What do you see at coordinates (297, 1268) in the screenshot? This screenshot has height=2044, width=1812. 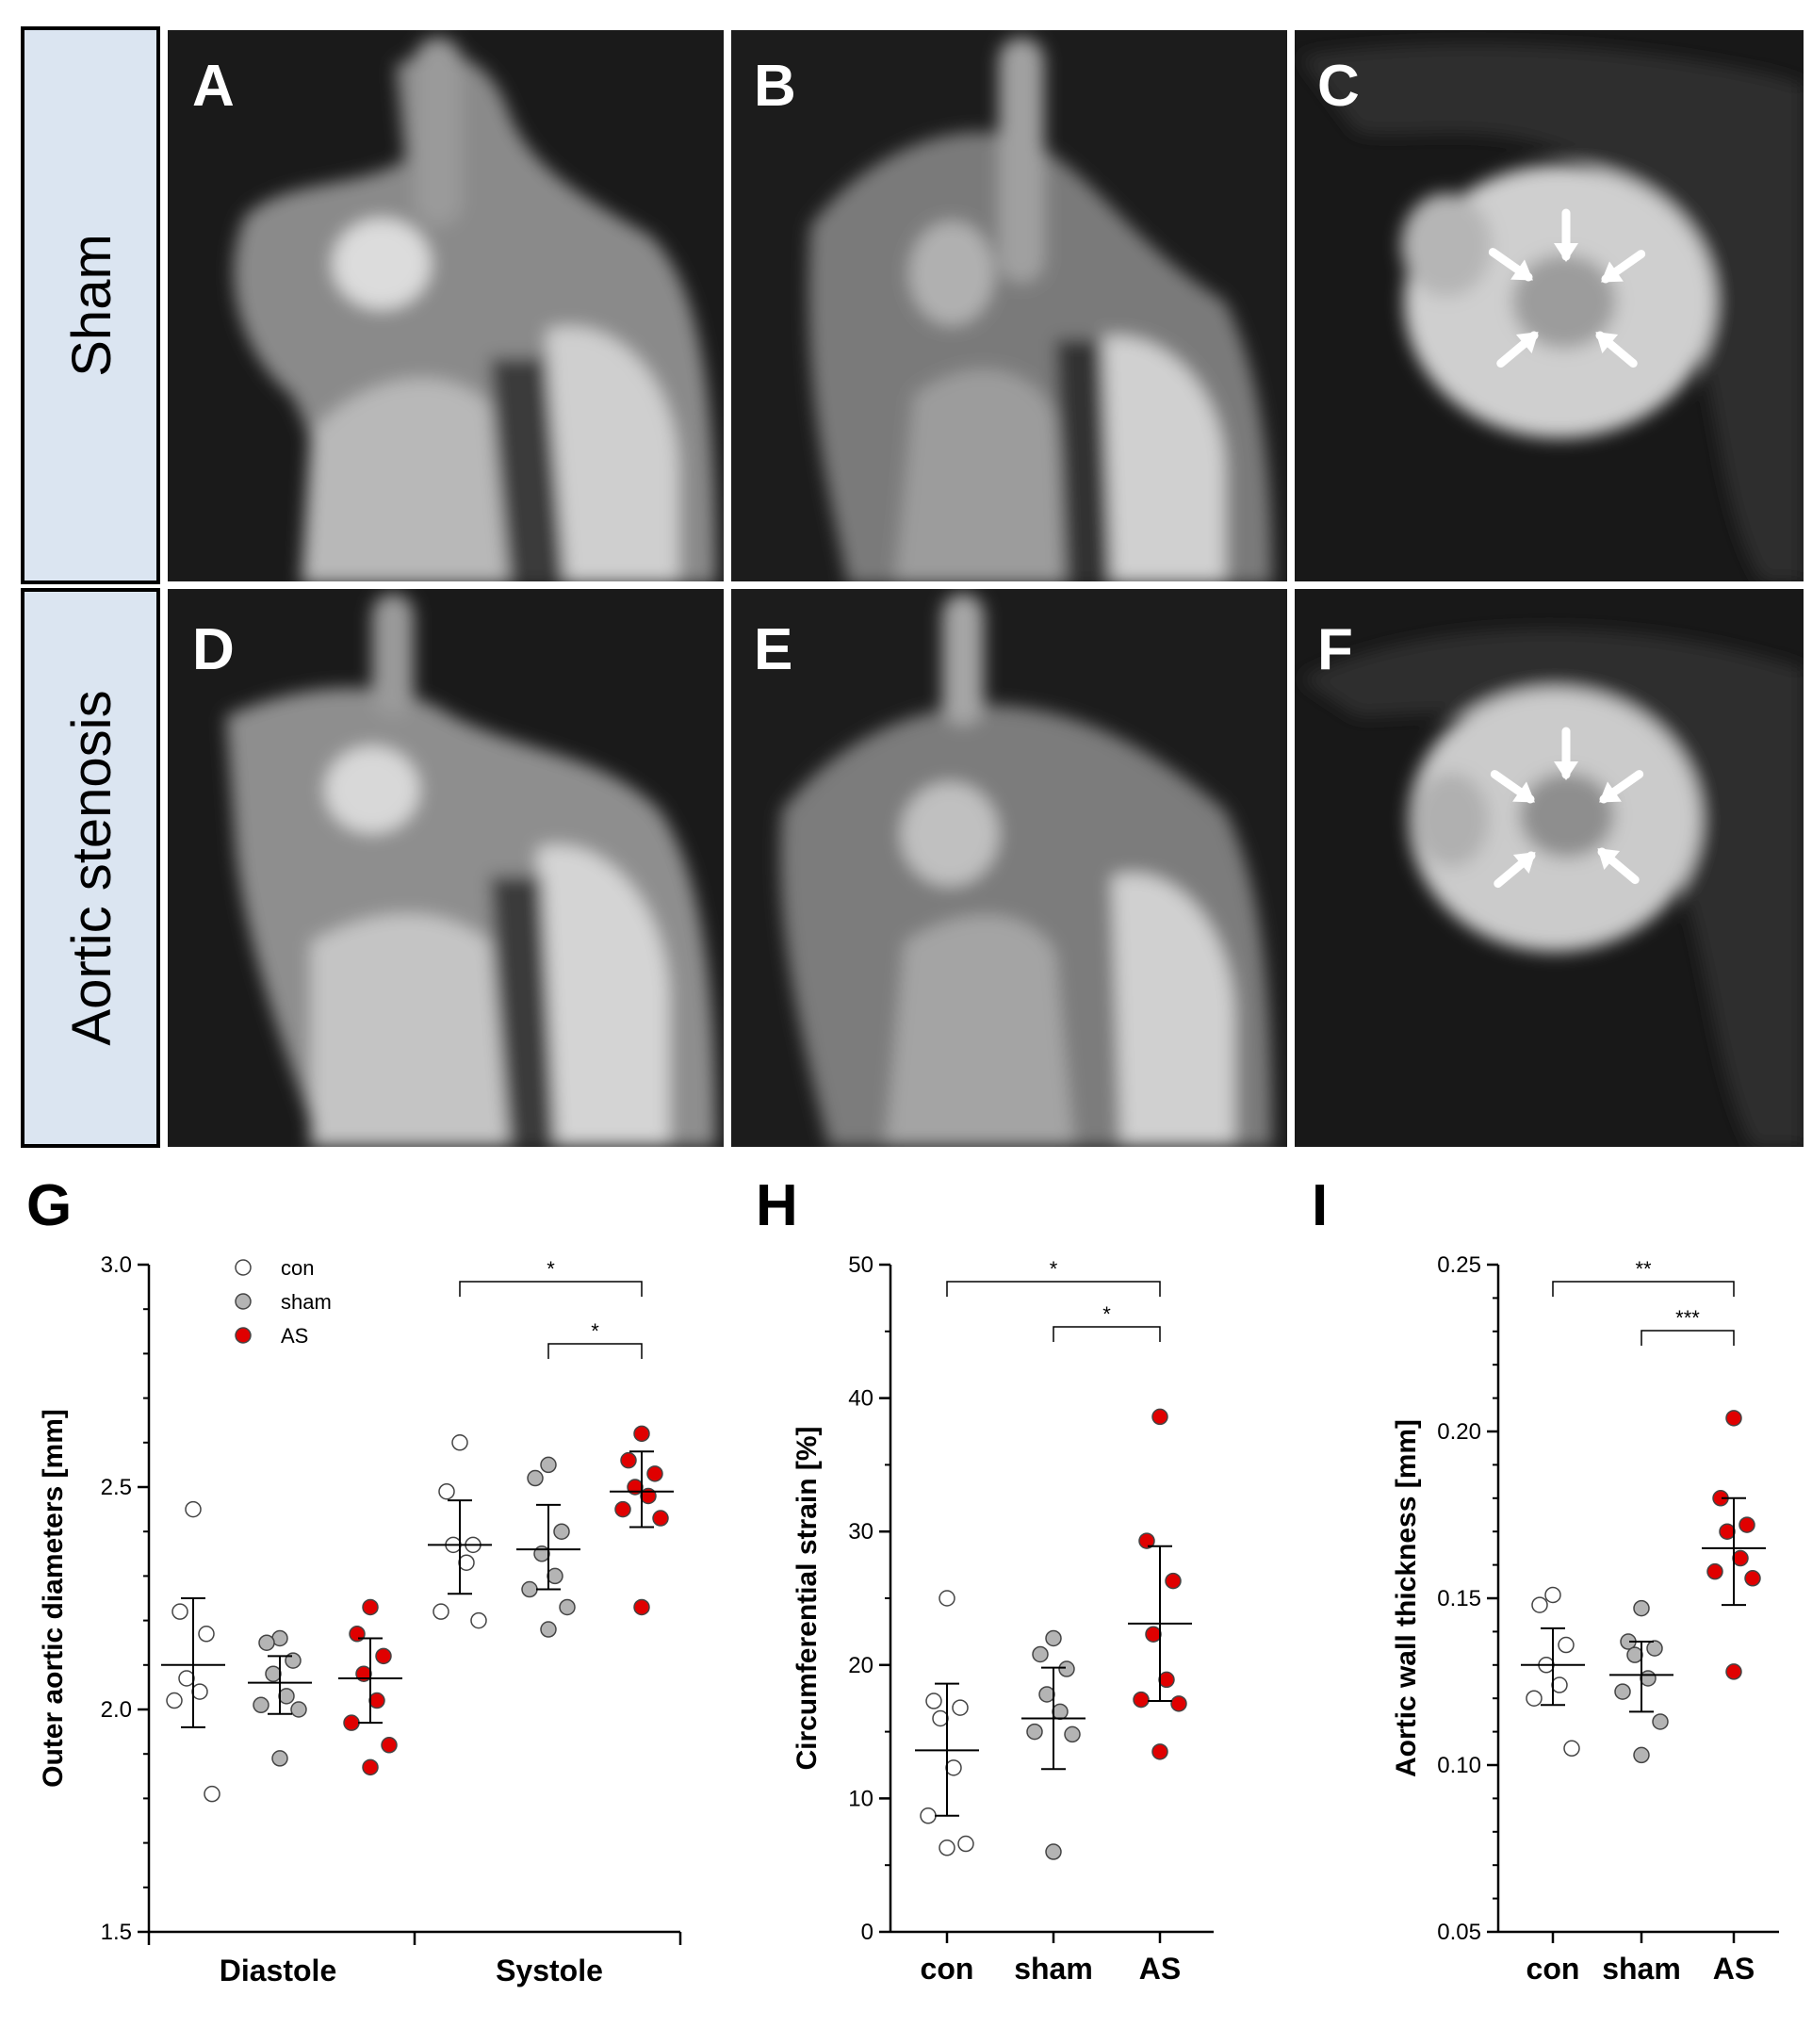 I see `legend-label: con` at bounding box center [297, 1268].